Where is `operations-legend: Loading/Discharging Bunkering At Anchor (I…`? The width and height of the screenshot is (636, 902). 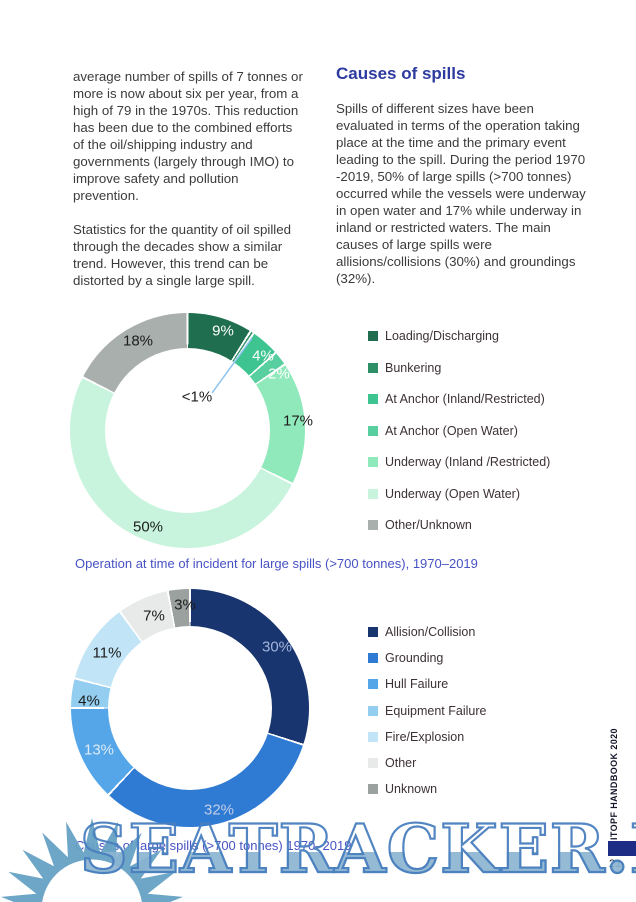 operations-legend: Loading/Discharging Bunkering At Anchor (I… is located at coordinates (459, 430).